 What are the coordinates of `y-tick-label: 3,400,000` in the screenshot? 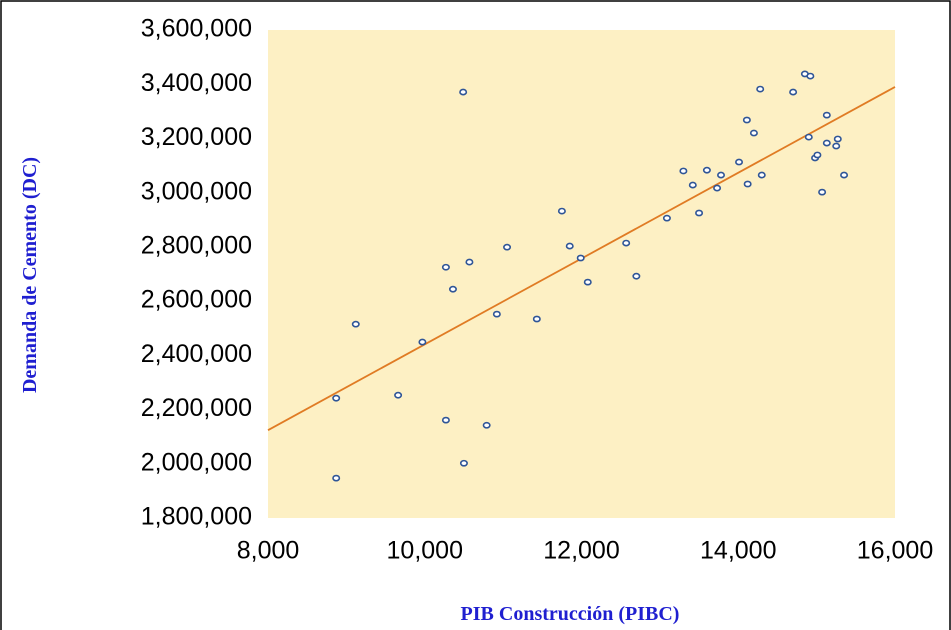 It's located at (196, 83).